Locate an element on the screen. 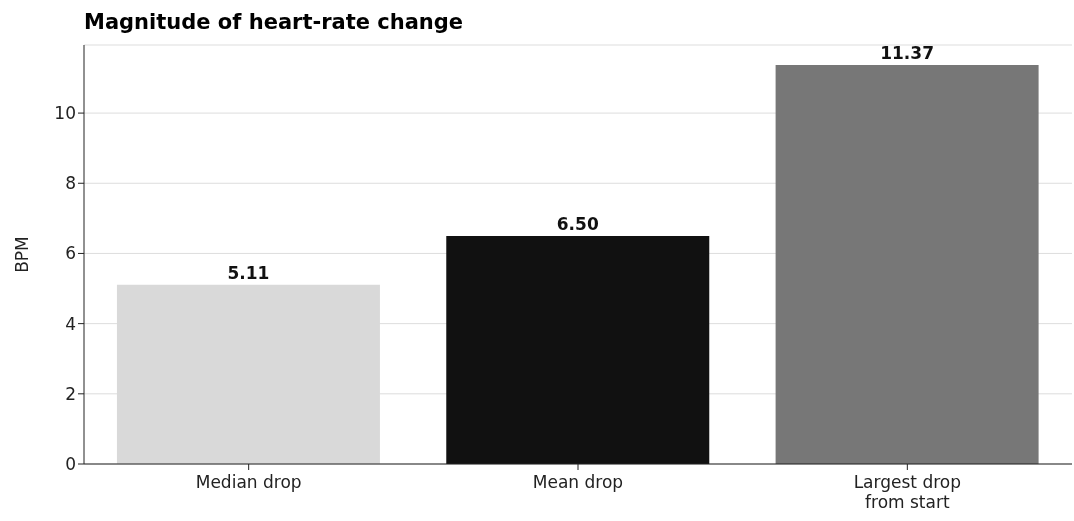 Image resolution: width=1074 pixels, height=521 pixels. chart-title: Magnitude of heart-rate change is located at coordinates (274, 22).